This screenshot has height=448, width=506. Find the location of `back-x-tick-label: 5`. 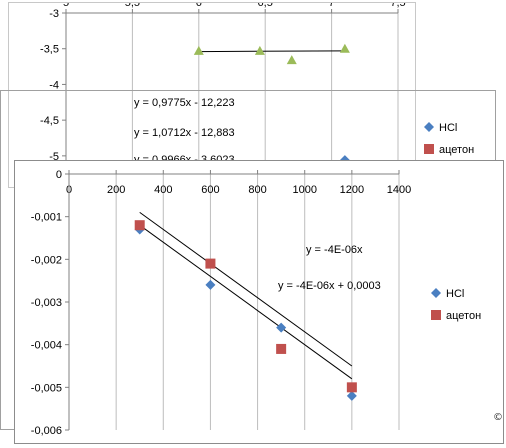

back-x-tick-label: 5 is located at coordinates (66, 6).